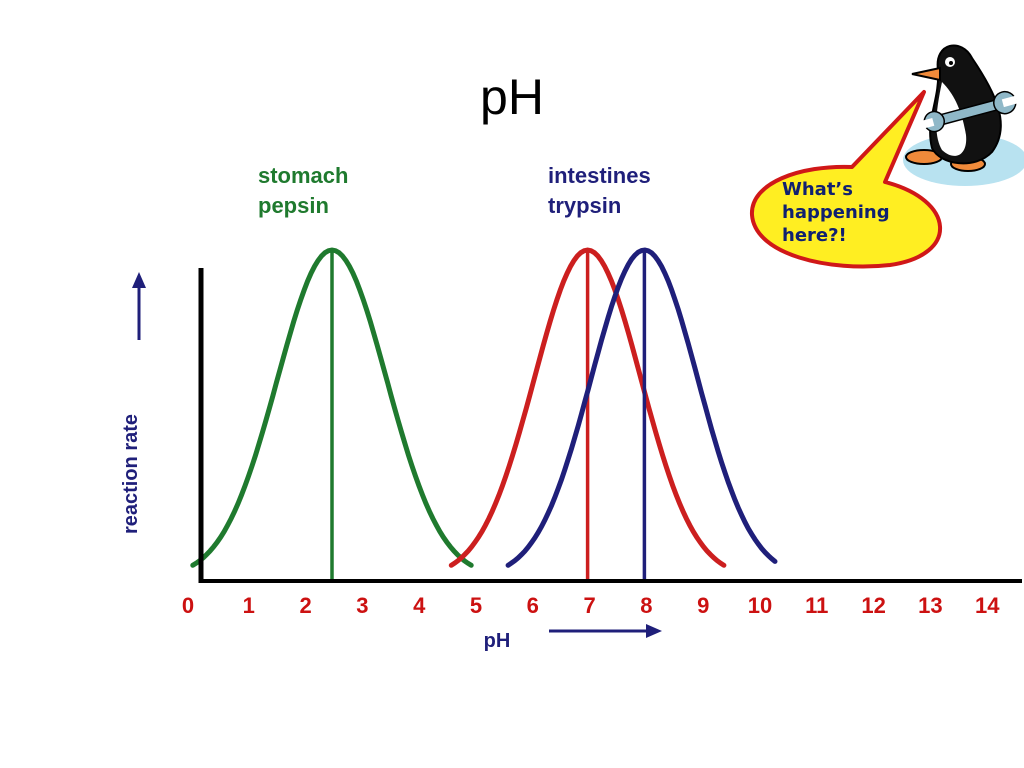 The image size is (1024, 768). What do you see at coordinates (533, 605) in the screenshot?
I see `x-tick-label: 6` at bounding box center [533, 605].